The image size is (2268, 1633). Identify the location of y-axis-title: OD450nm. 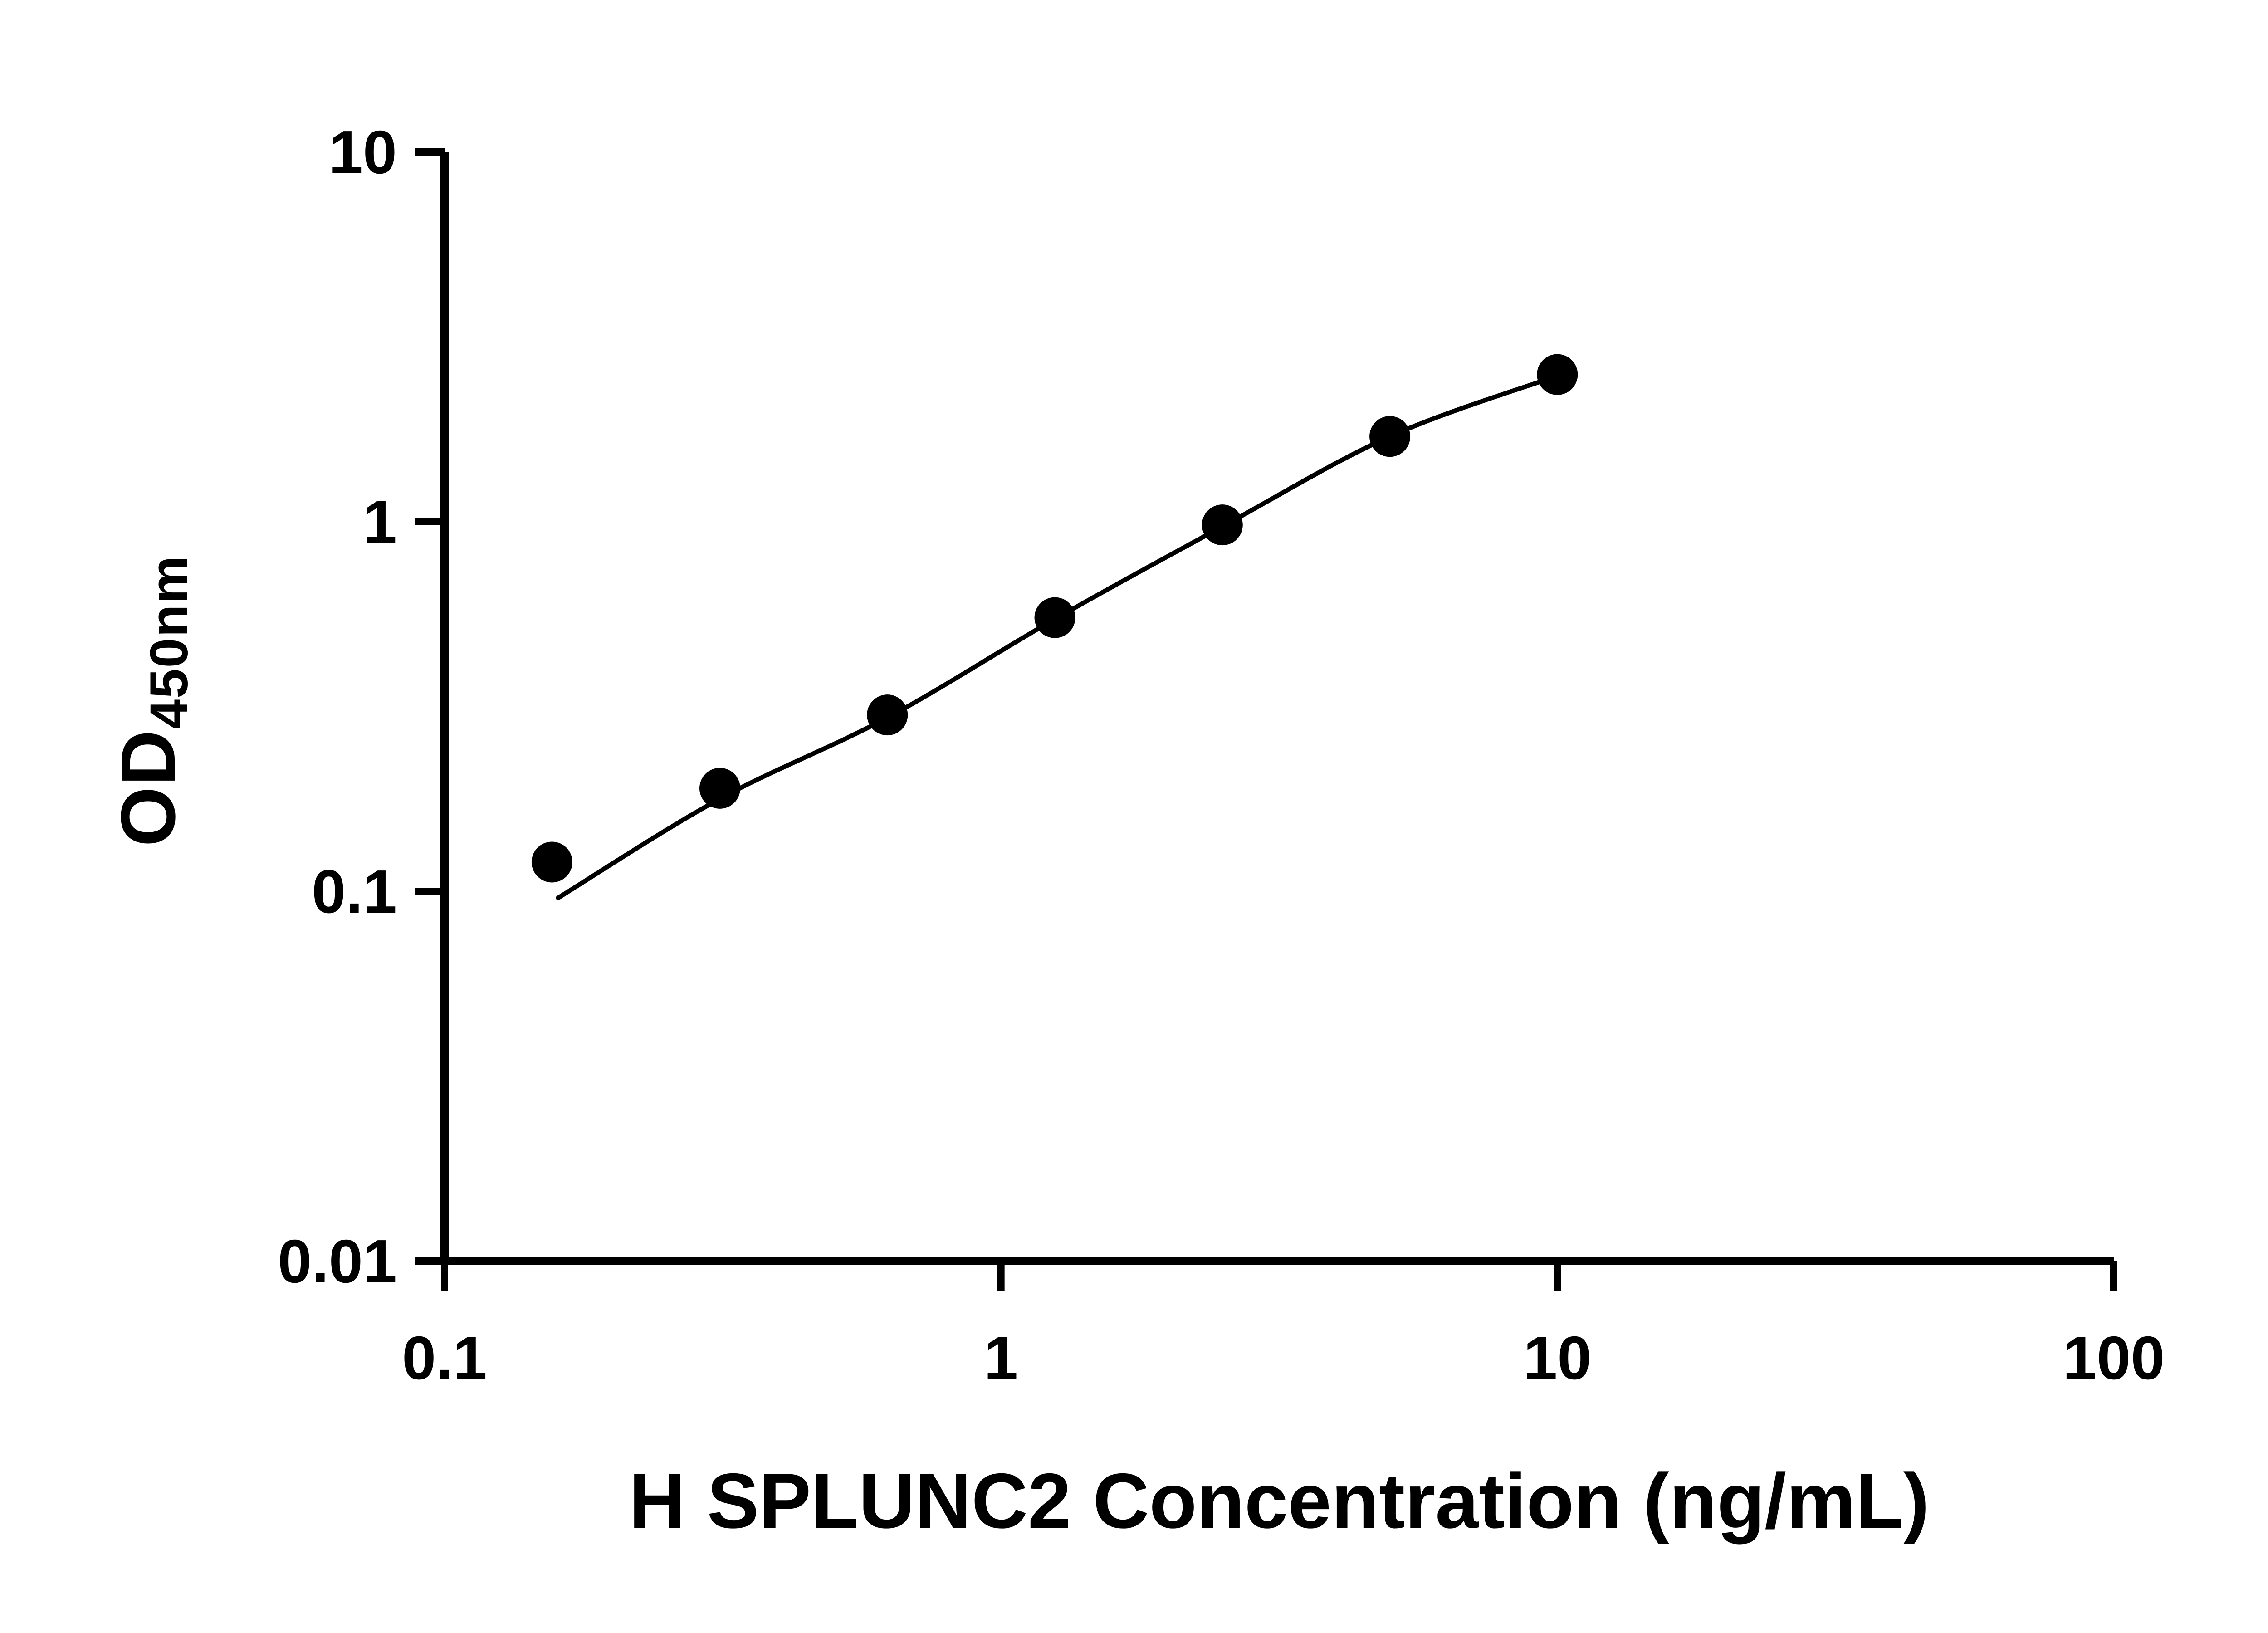
(152, 701).